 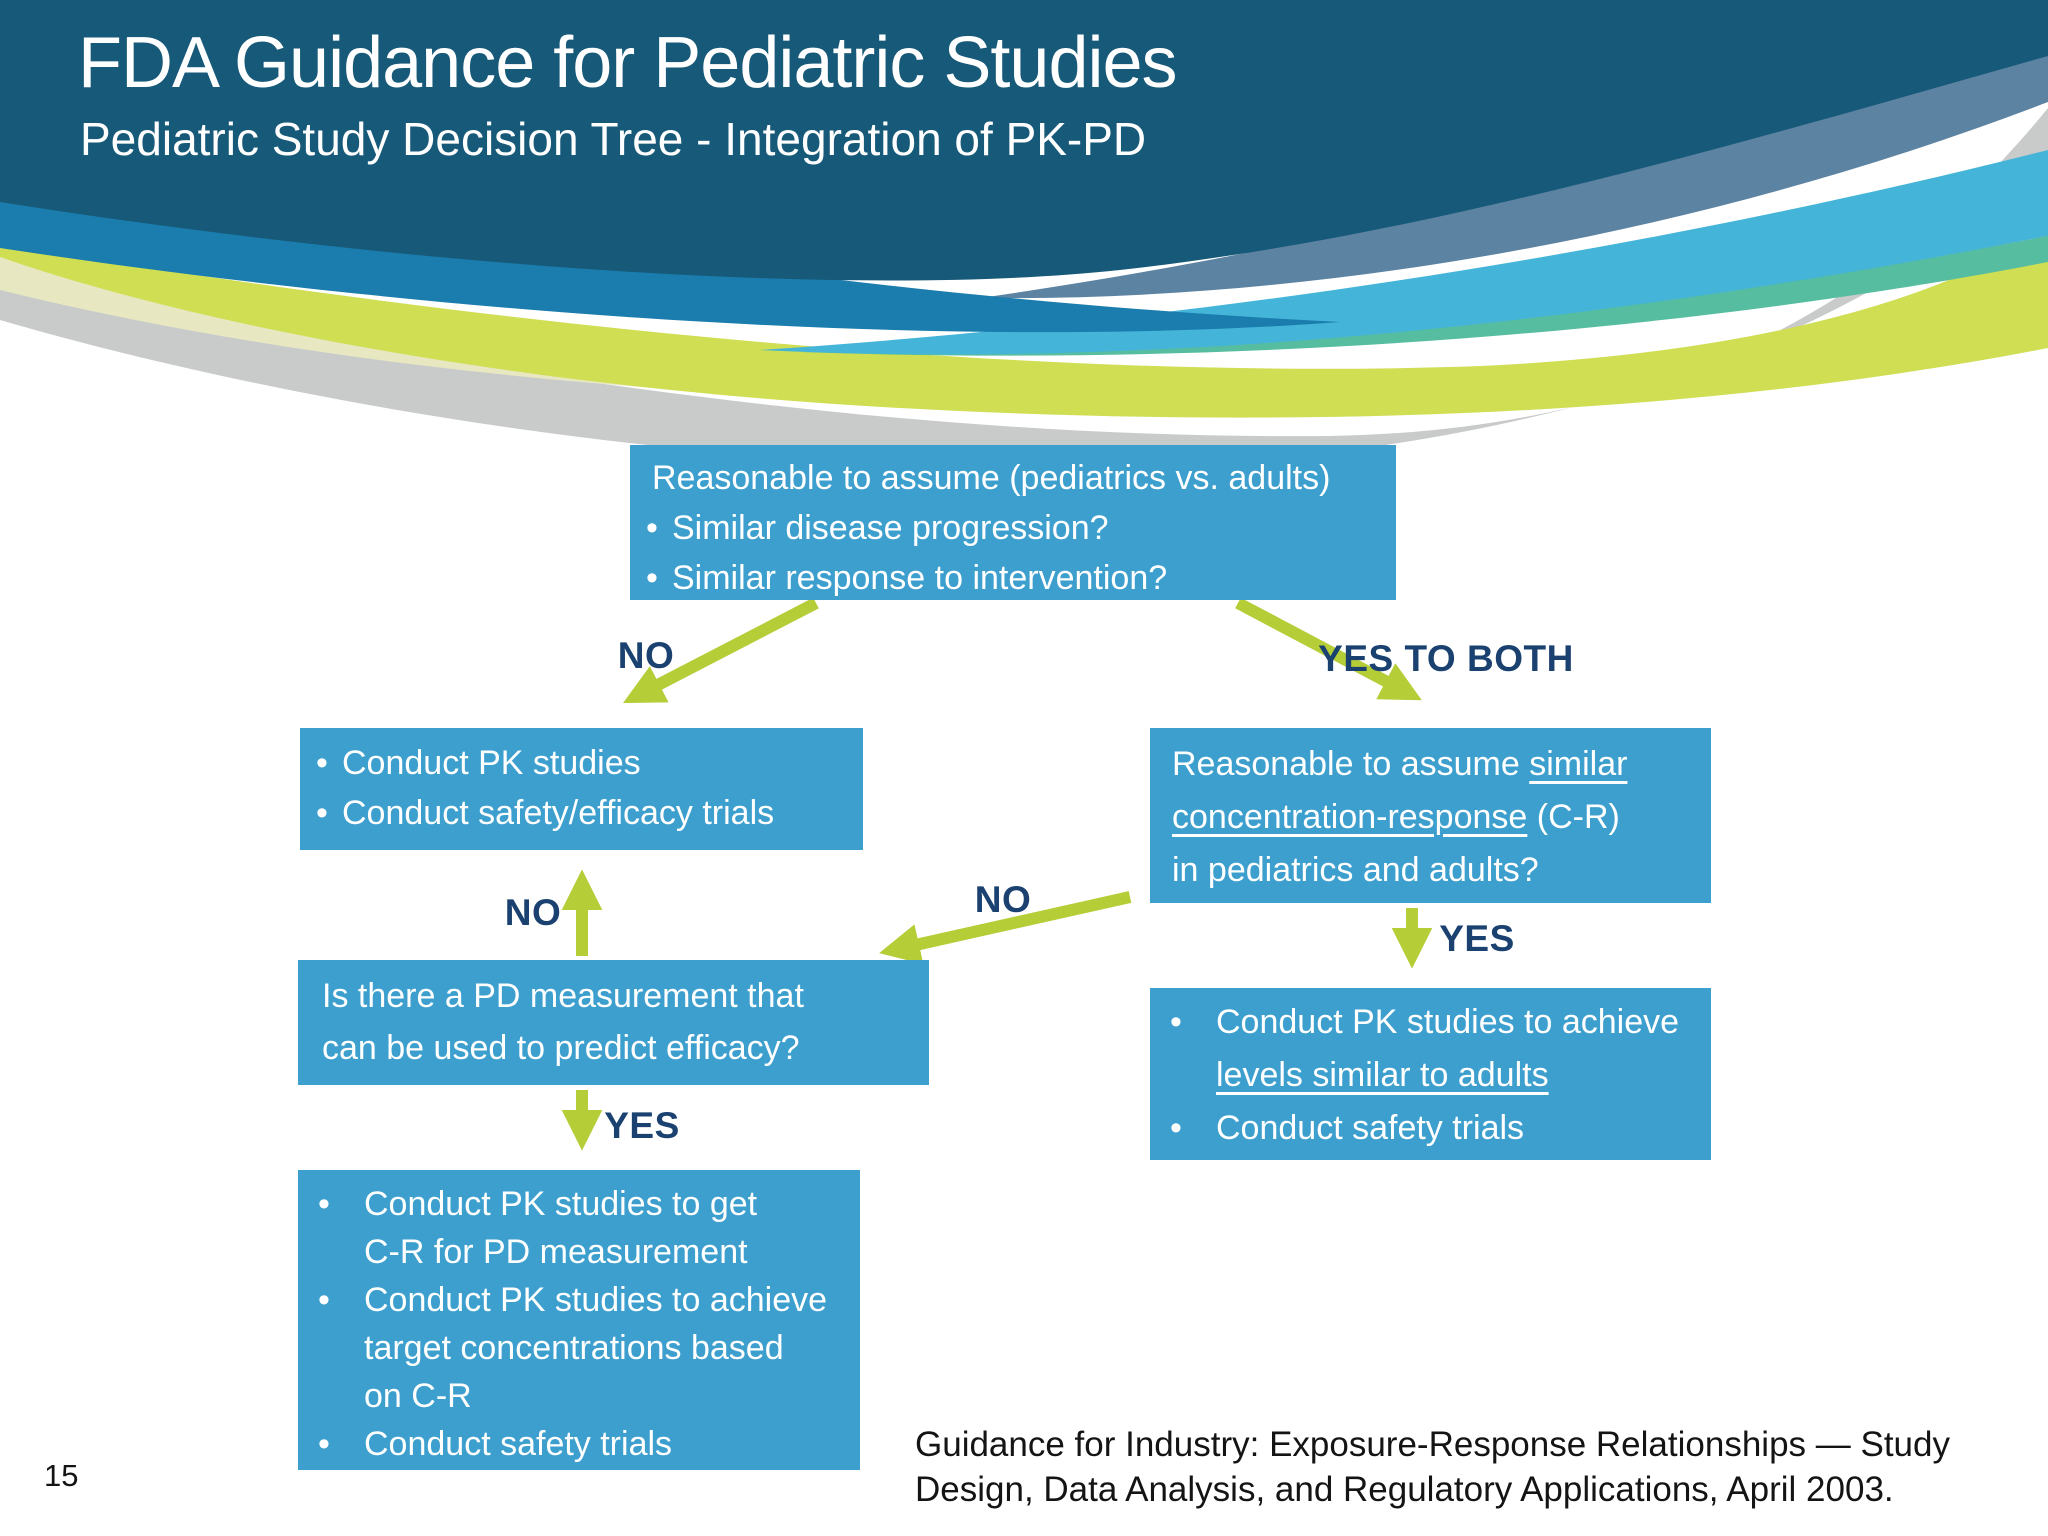 What do you see at coordinates (1014, 578) in the screenshot?
I see `box-item: • Similar response to intervention?` at bounding box center [1014, 578].